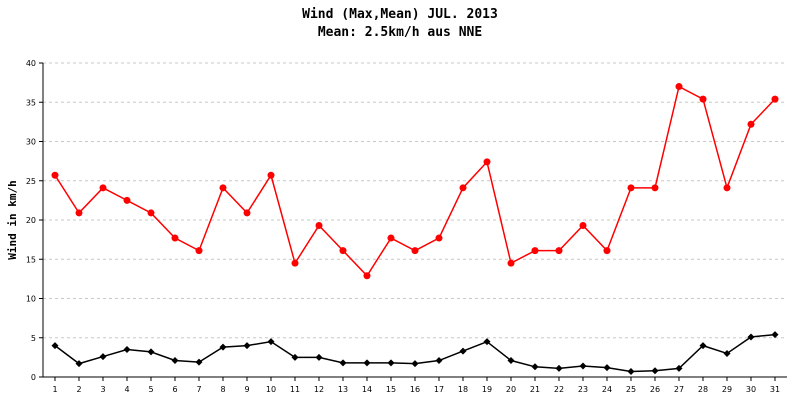  What do you see at coordinates (343, 389) in the screenshot?
I see `x-tick-label: 13` at bounding box center [343, 389].